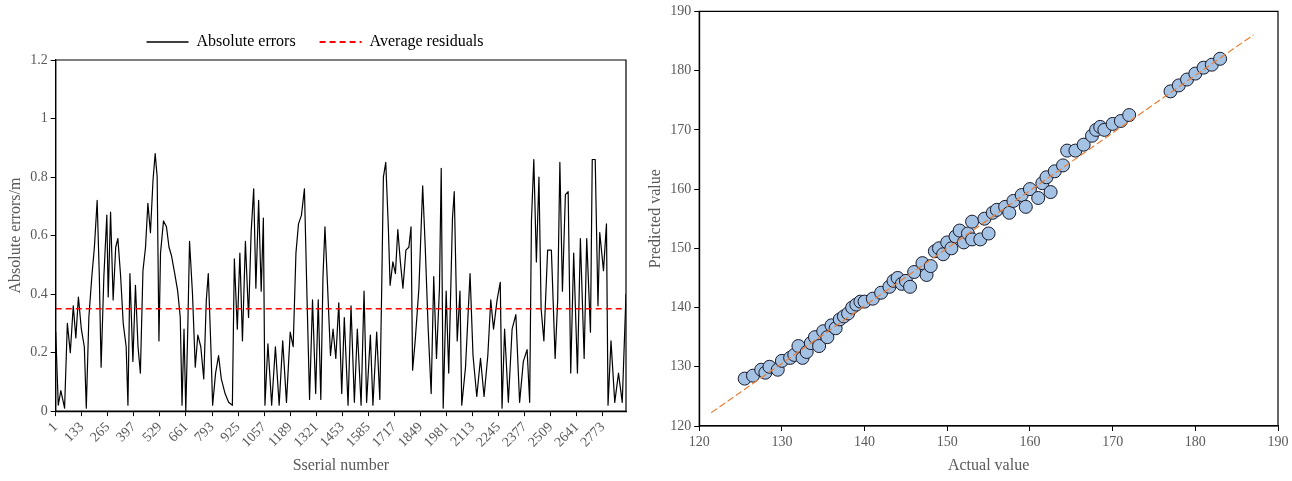  Describe the element at coordinates (44, 410) in the screenshot. I see `y-tick-label: 0` at that location.